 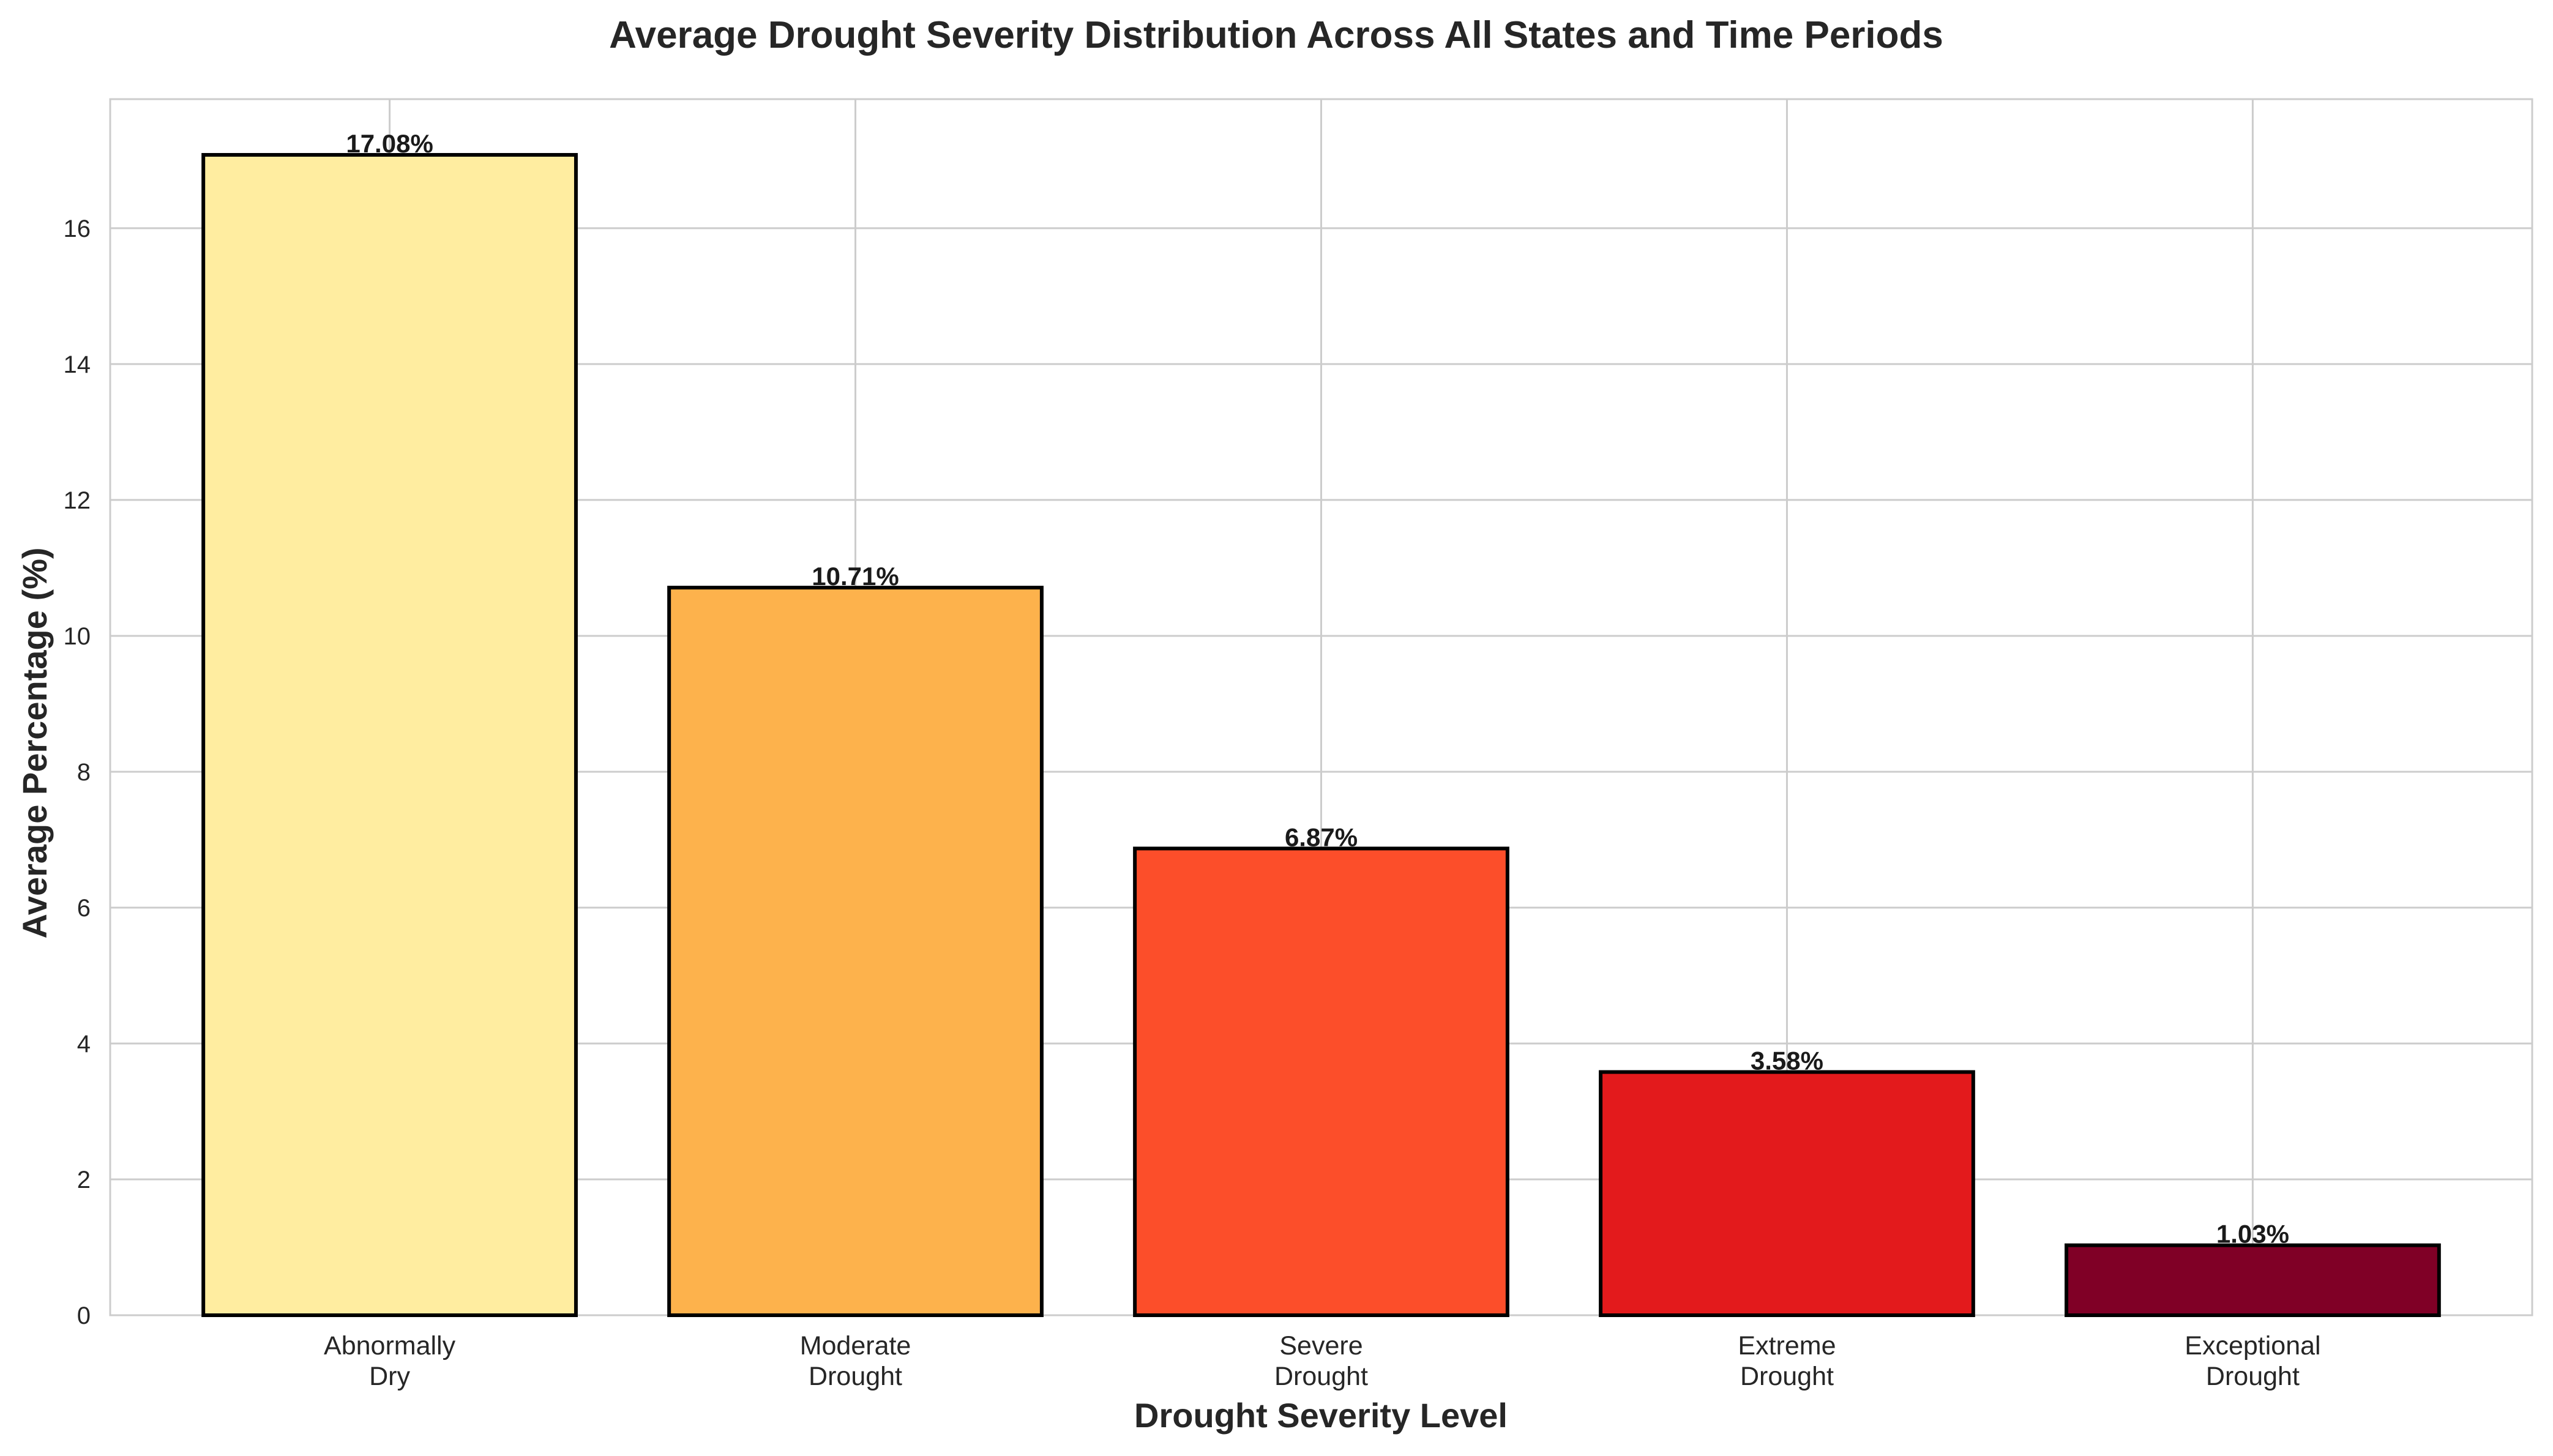 I want to click on x-tick-label-line: Abnormally, so click(x=390, y=1346).